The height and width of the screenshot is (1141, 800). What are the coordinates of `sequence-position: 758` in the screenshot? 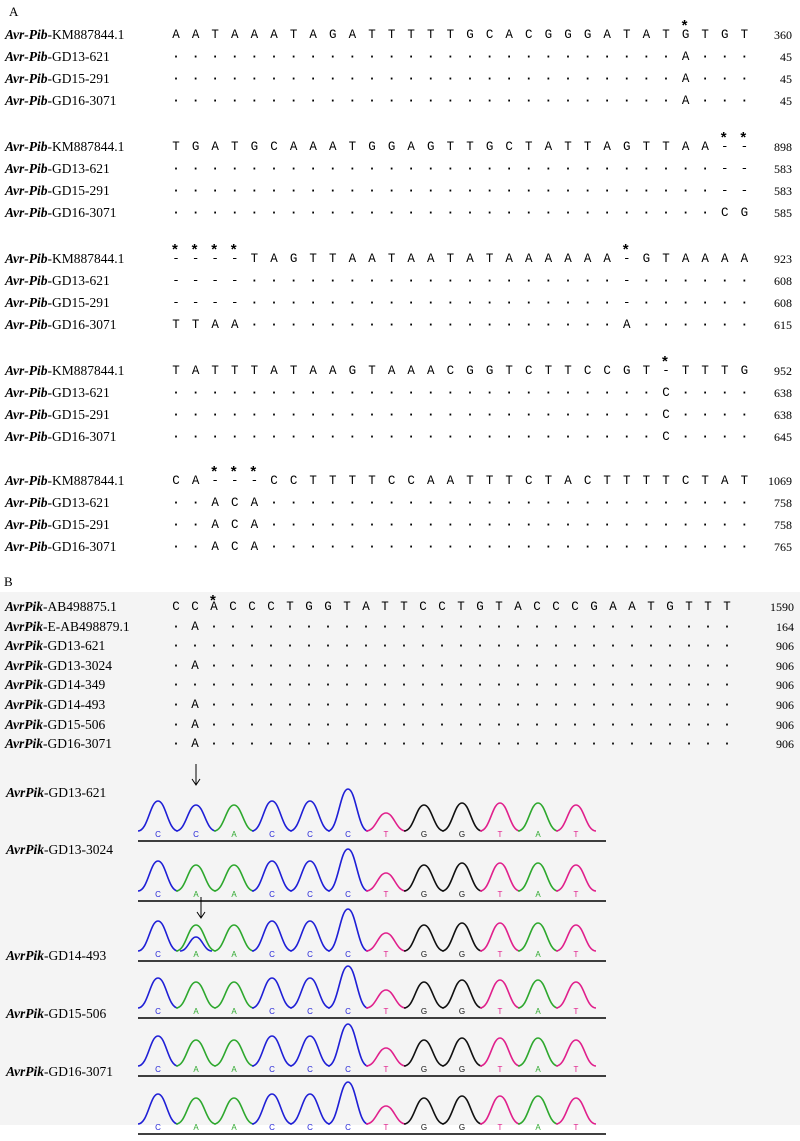 It's located at (783, 525).